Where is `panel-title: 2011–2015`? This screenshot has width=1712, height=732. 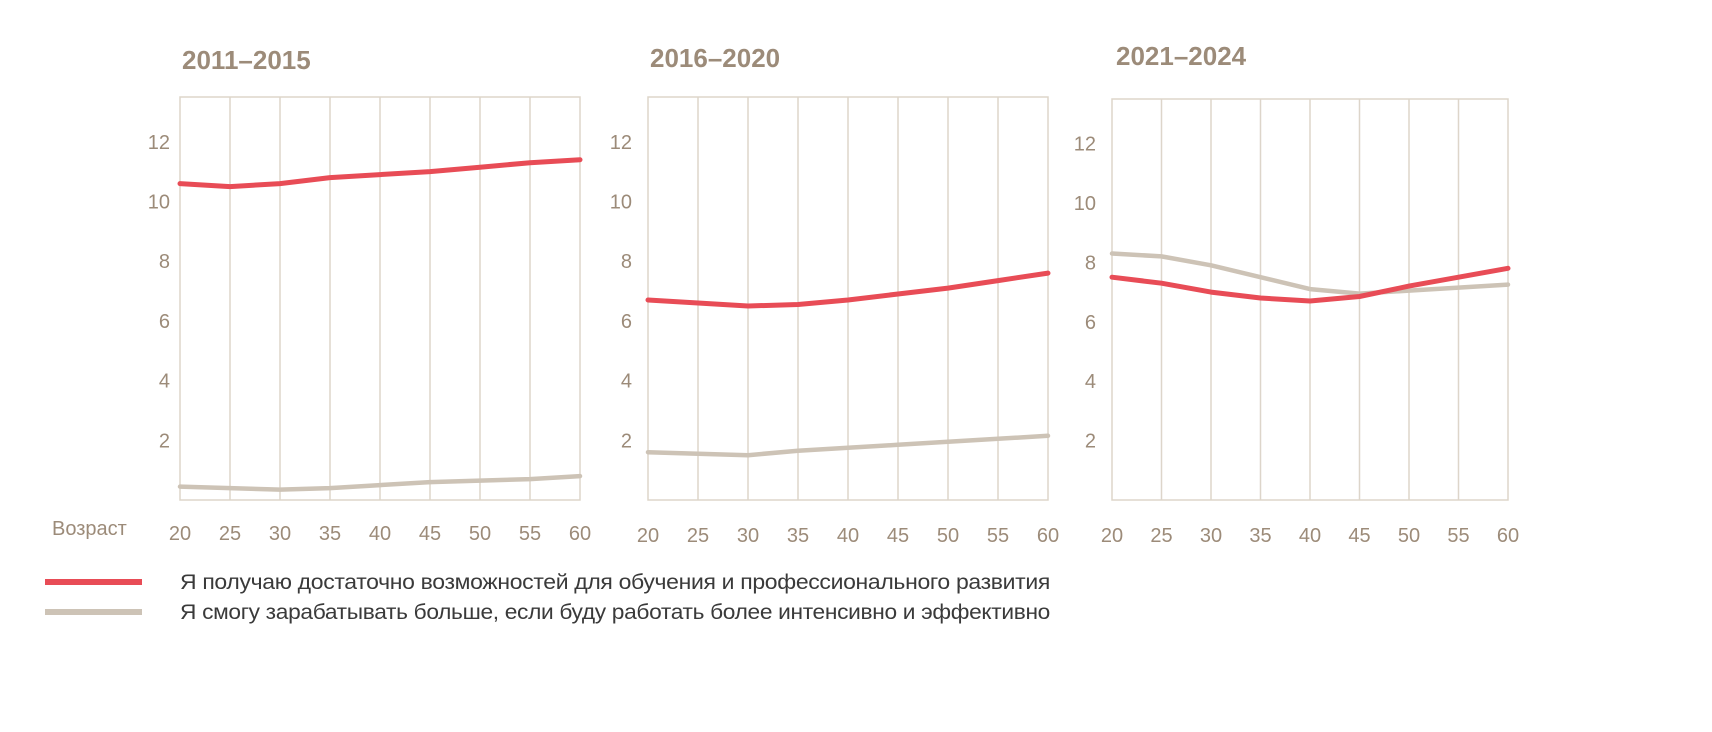 panel-title: 2011–2015 is located at coordinates (246, 60).